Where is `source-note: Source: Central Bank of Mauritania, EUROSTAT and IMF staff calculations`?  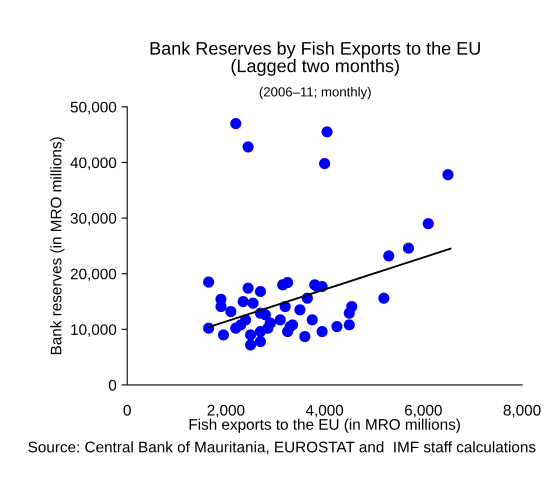 source-note: Source: Central Bank of Mauritania, EUROSTAT and IMF staff calculations is located at coordinates (282, 447).